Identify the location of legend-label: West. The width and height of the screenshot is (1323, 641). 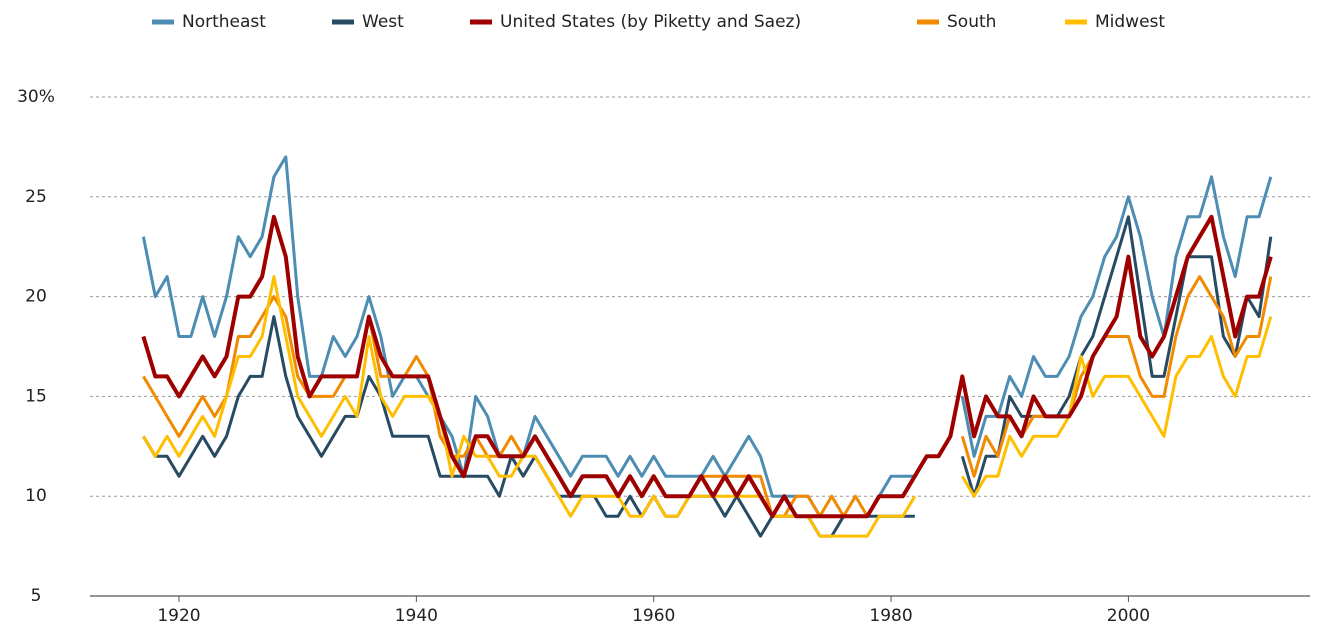
(383, 22).